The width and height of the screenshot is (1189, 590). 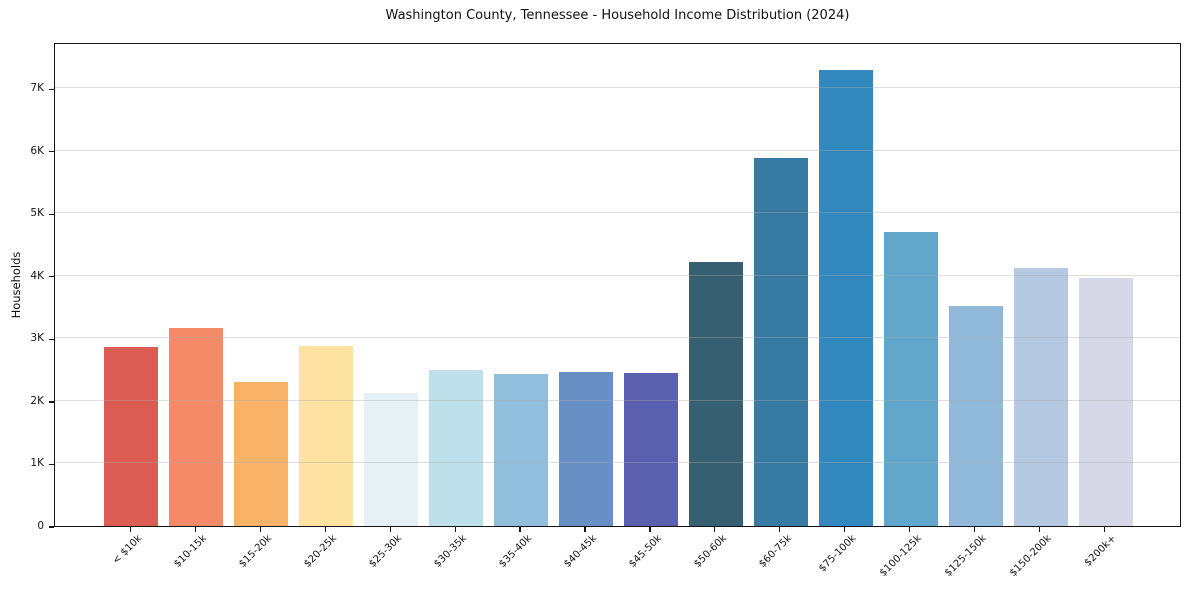 What do you see at coordinates (385, 551) in the screenshot?
I see `x-tick-label: $25-30k` at bounding box center [385, 551].